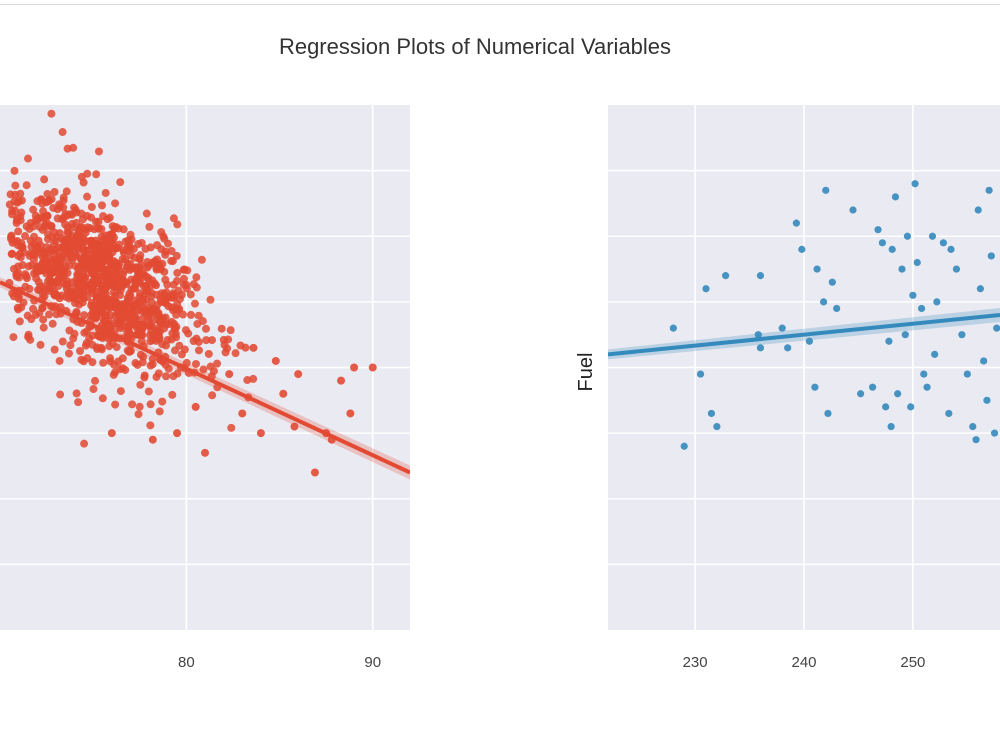 The width and height of the screenshot is (1000, 750). I want to click on points-layer, so click(804, 315).